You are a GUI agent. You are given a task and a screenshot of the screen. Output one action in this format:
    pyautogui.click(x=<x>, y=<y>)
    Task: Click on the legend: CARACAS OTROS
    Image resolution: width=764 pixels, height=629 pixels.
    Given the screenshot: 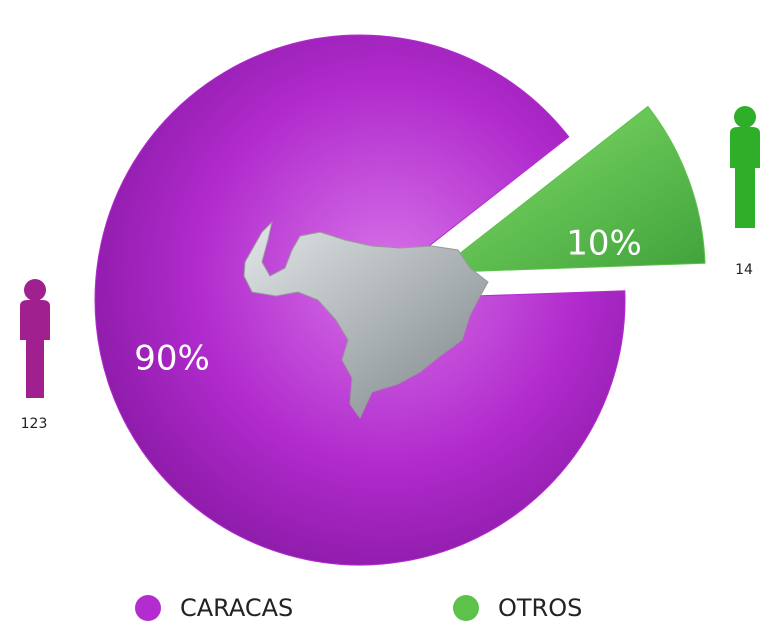 What is the action you would take?
    pyautogui.click(x=358, y=608)
    